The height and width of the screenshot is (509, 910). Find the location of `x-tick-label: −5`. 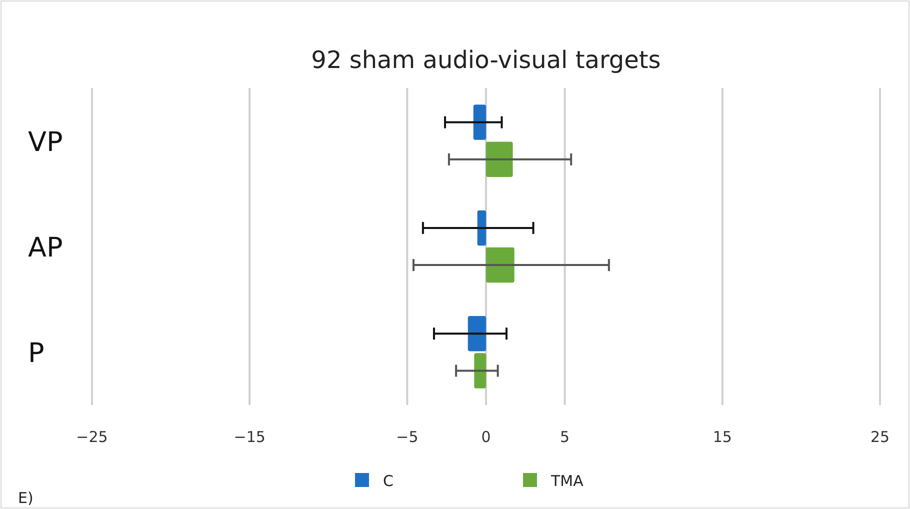

x-tick-label: −5 is located at coordinates (407, 437).